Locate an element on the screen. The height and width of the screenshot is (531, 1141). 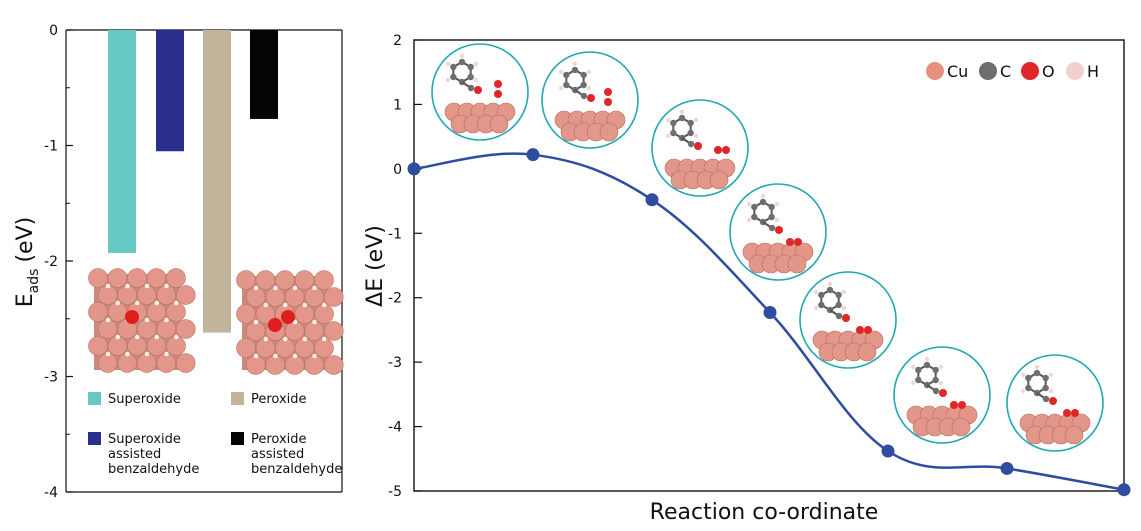
legend-label: Peroxide is located at coordinates (279, 439).